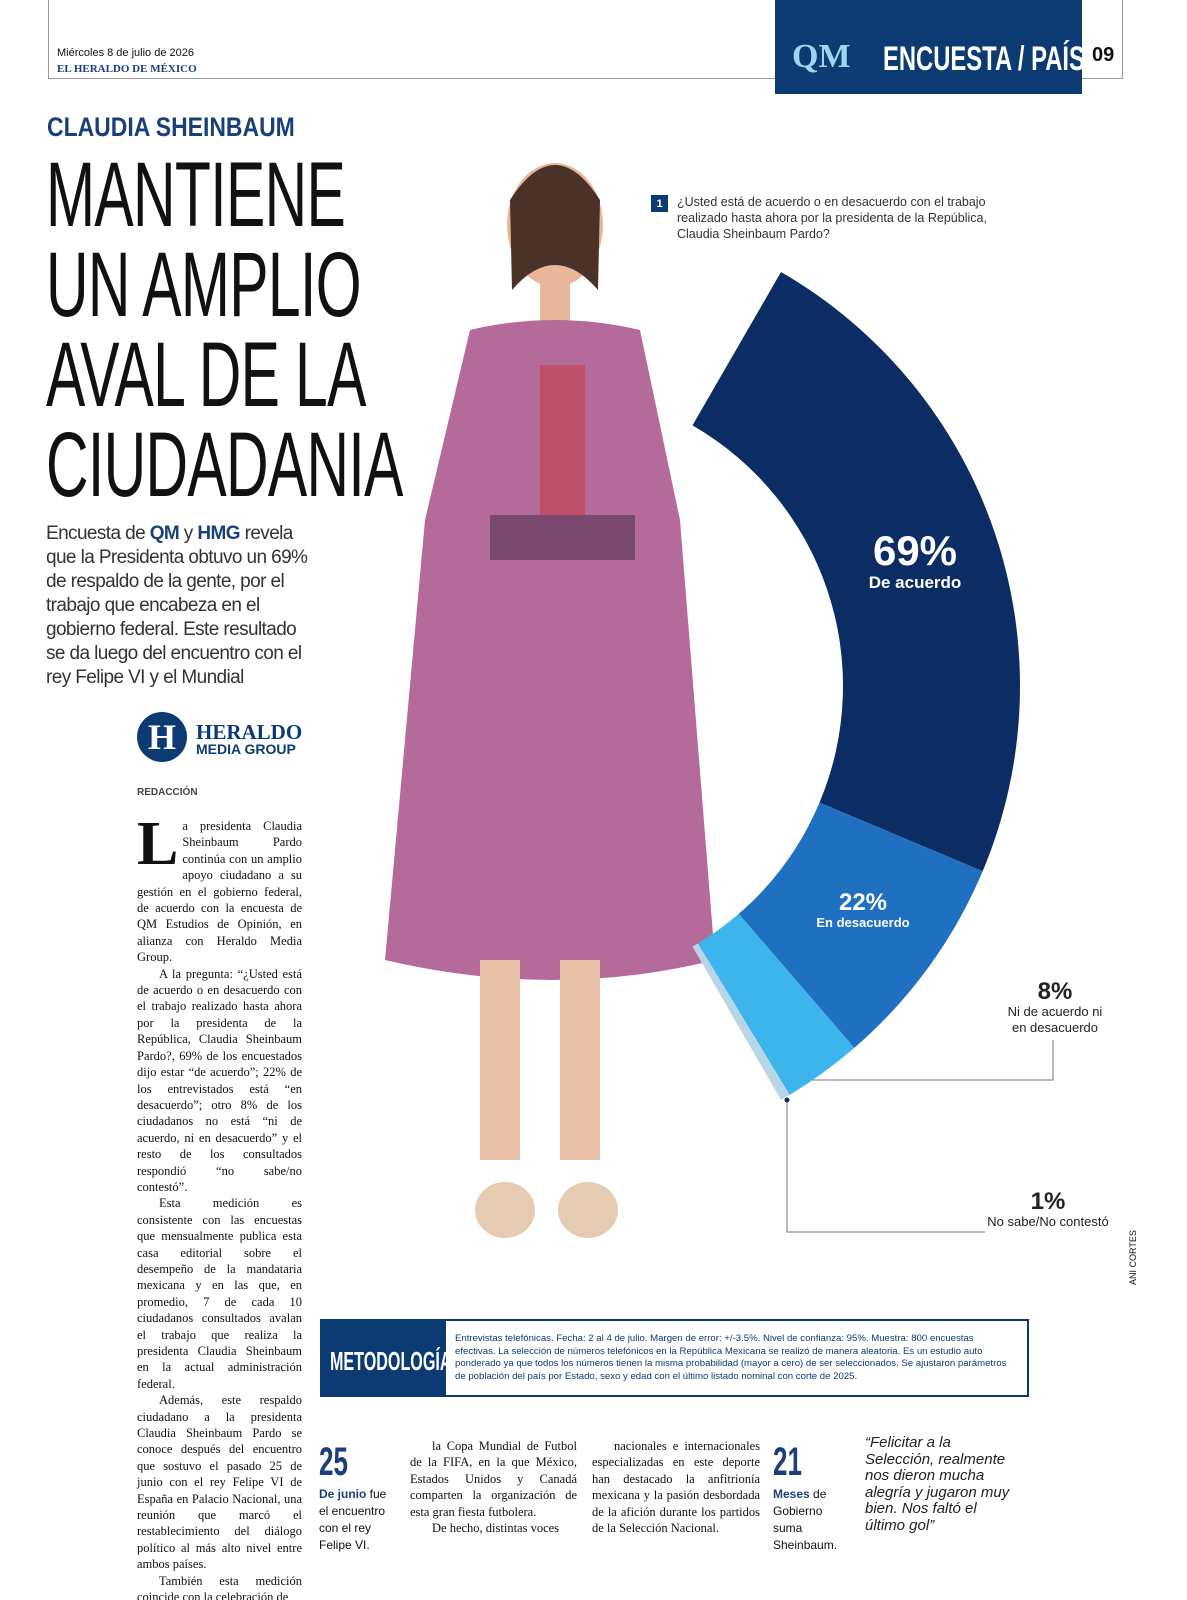  What do you see at coordinates (196, 195) in the screenshot?
I see `headline-line: MANTIENE` at bounding box center [196, 195].